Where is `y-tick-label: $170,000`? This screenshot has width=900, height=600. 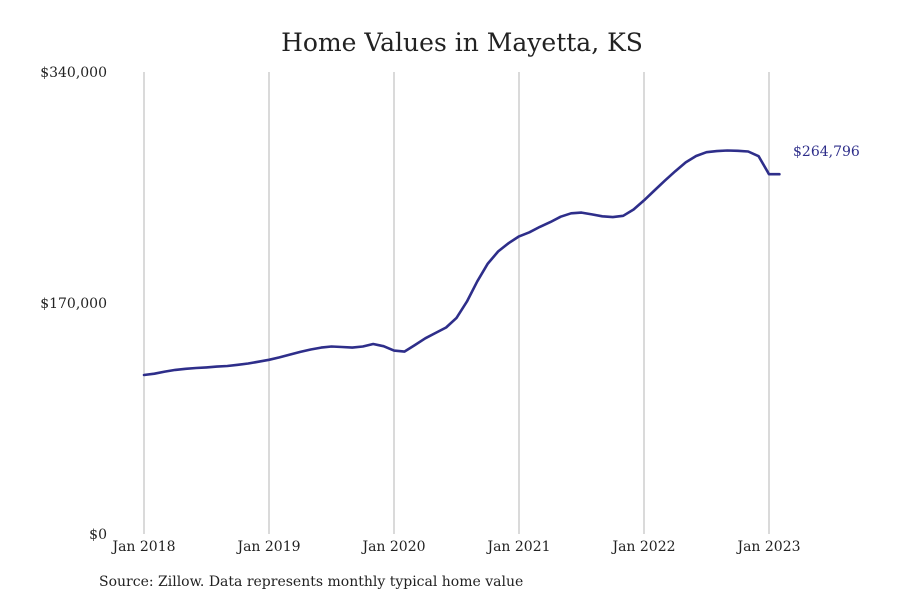 y-tick-label: $170,000 is located at coordinates (73, 304).